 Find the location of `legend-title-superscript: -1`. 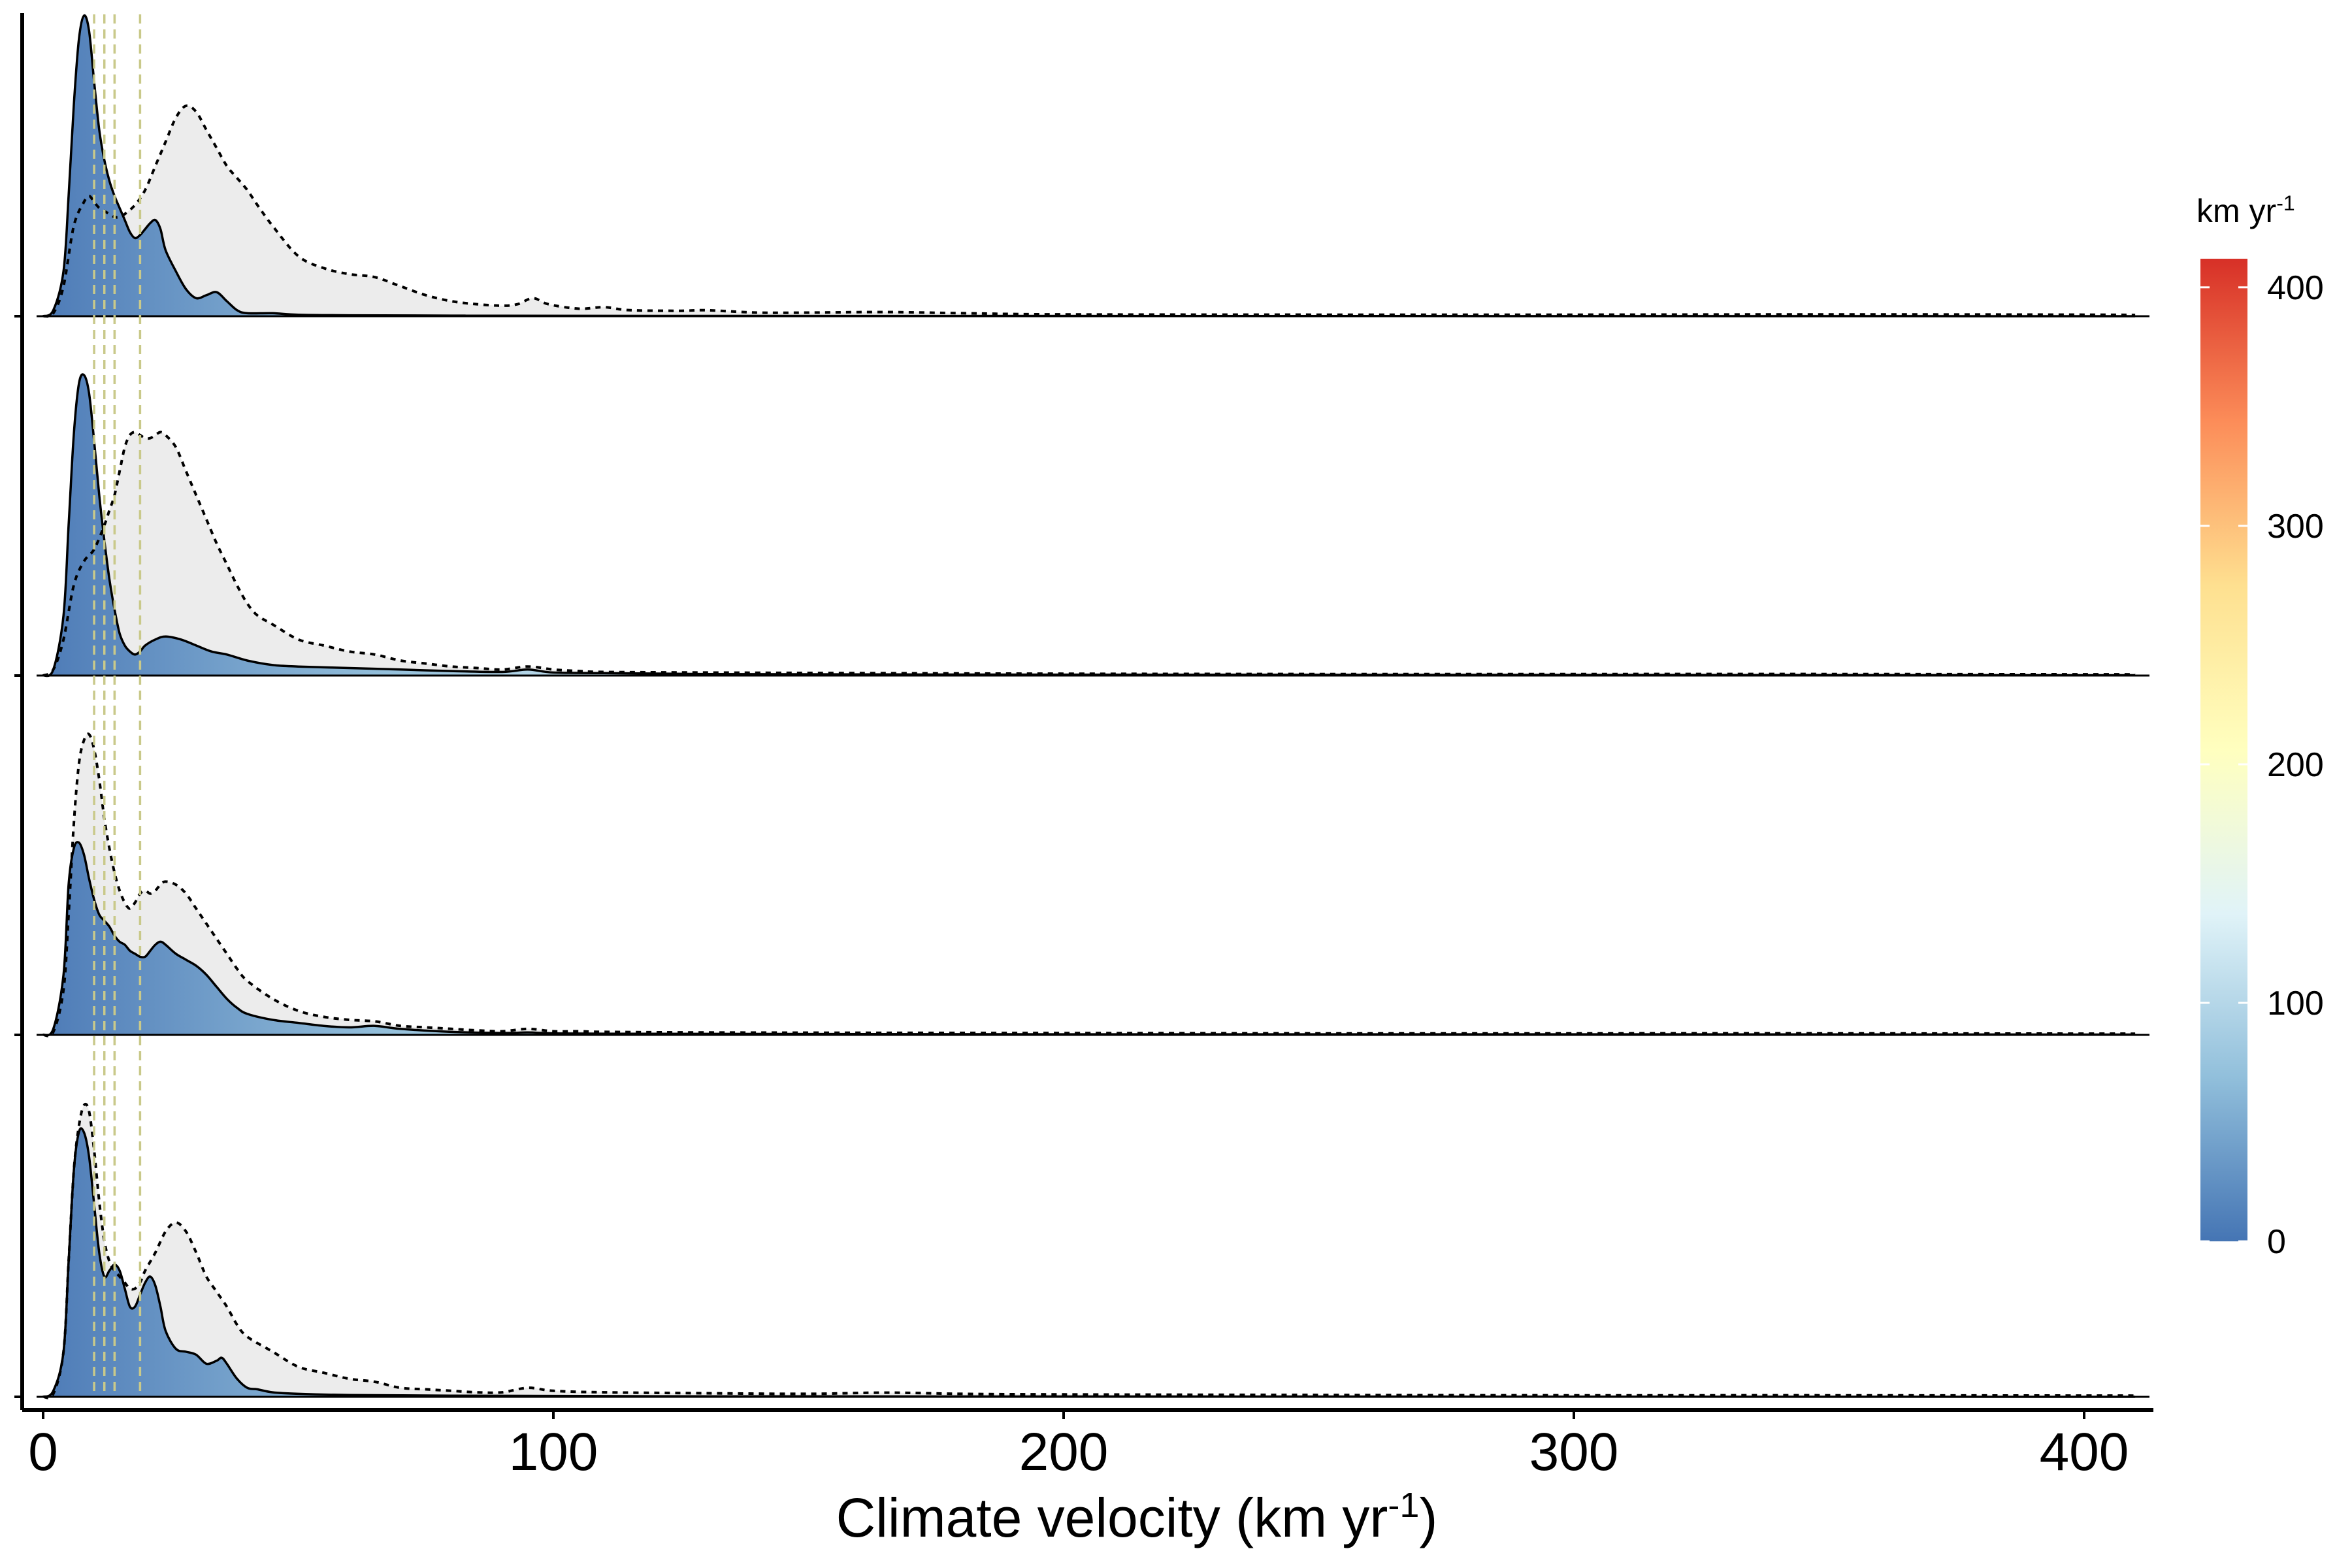

legend-title-superscript: -1 is located at coordinates (2285, 203).